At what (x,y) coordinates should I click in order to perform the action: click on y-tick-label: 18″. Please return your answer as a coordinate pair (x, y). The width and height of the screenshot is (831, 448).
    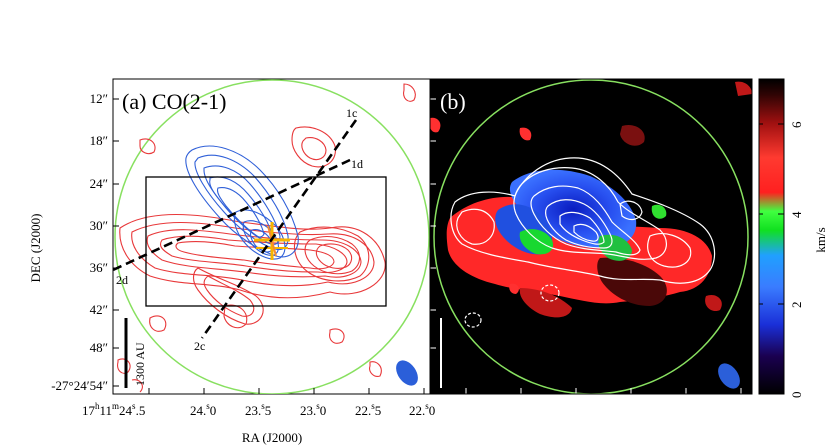
    Looking at the image, I should click on (99, 140).